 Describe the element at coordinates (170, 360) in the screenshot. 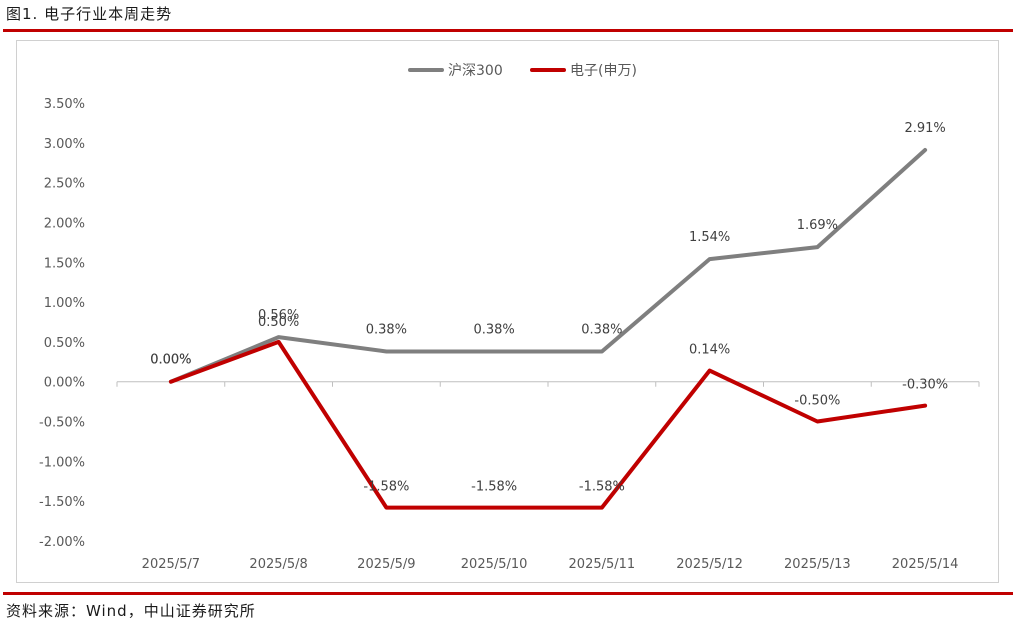

I see `data-label: 0.00%` at that location.